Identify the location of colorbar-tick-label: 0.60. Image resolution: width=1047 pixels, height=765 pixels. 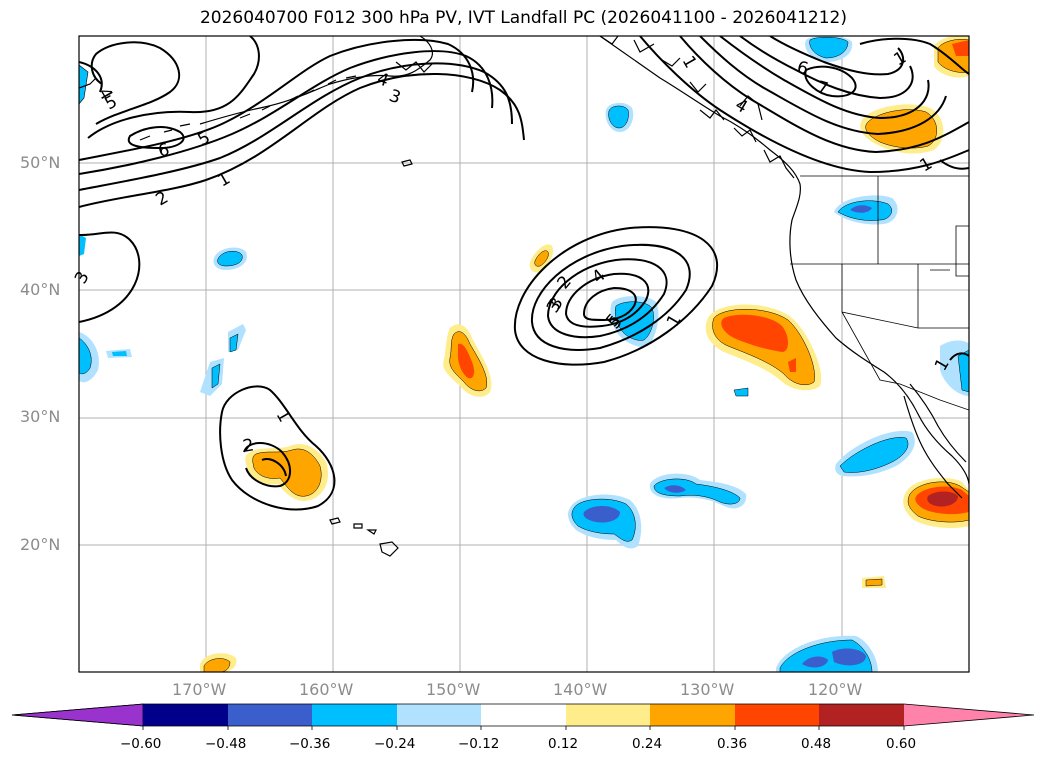
(901, 744).